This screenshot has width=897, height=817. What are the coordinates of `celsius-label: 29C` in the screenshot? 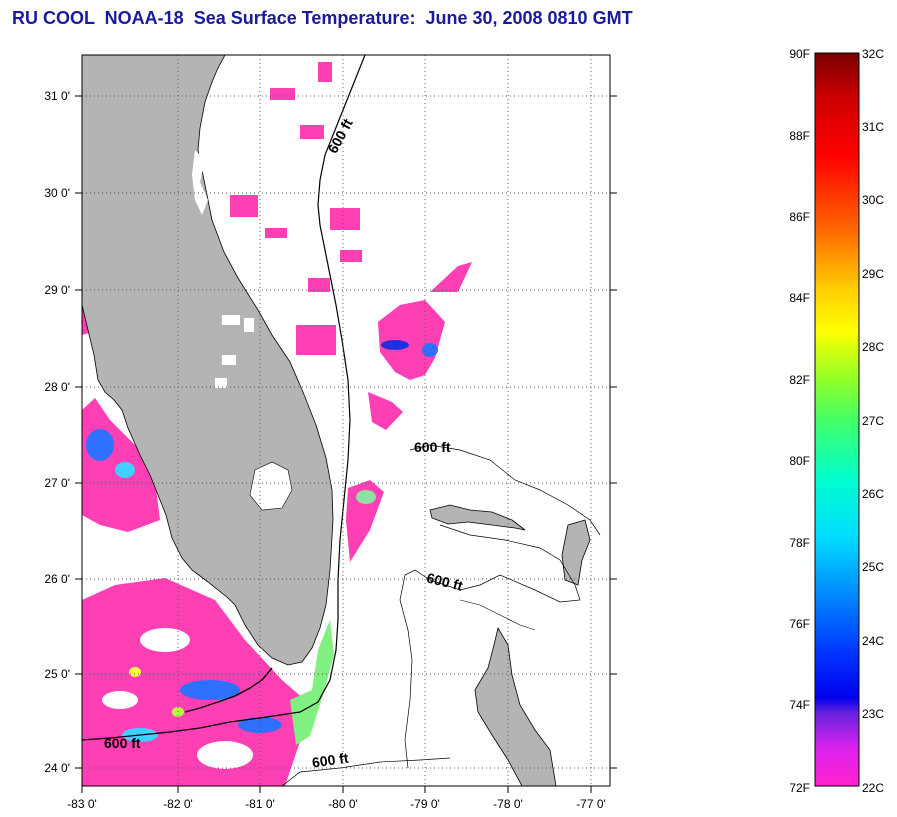 It's located at (873, 274).